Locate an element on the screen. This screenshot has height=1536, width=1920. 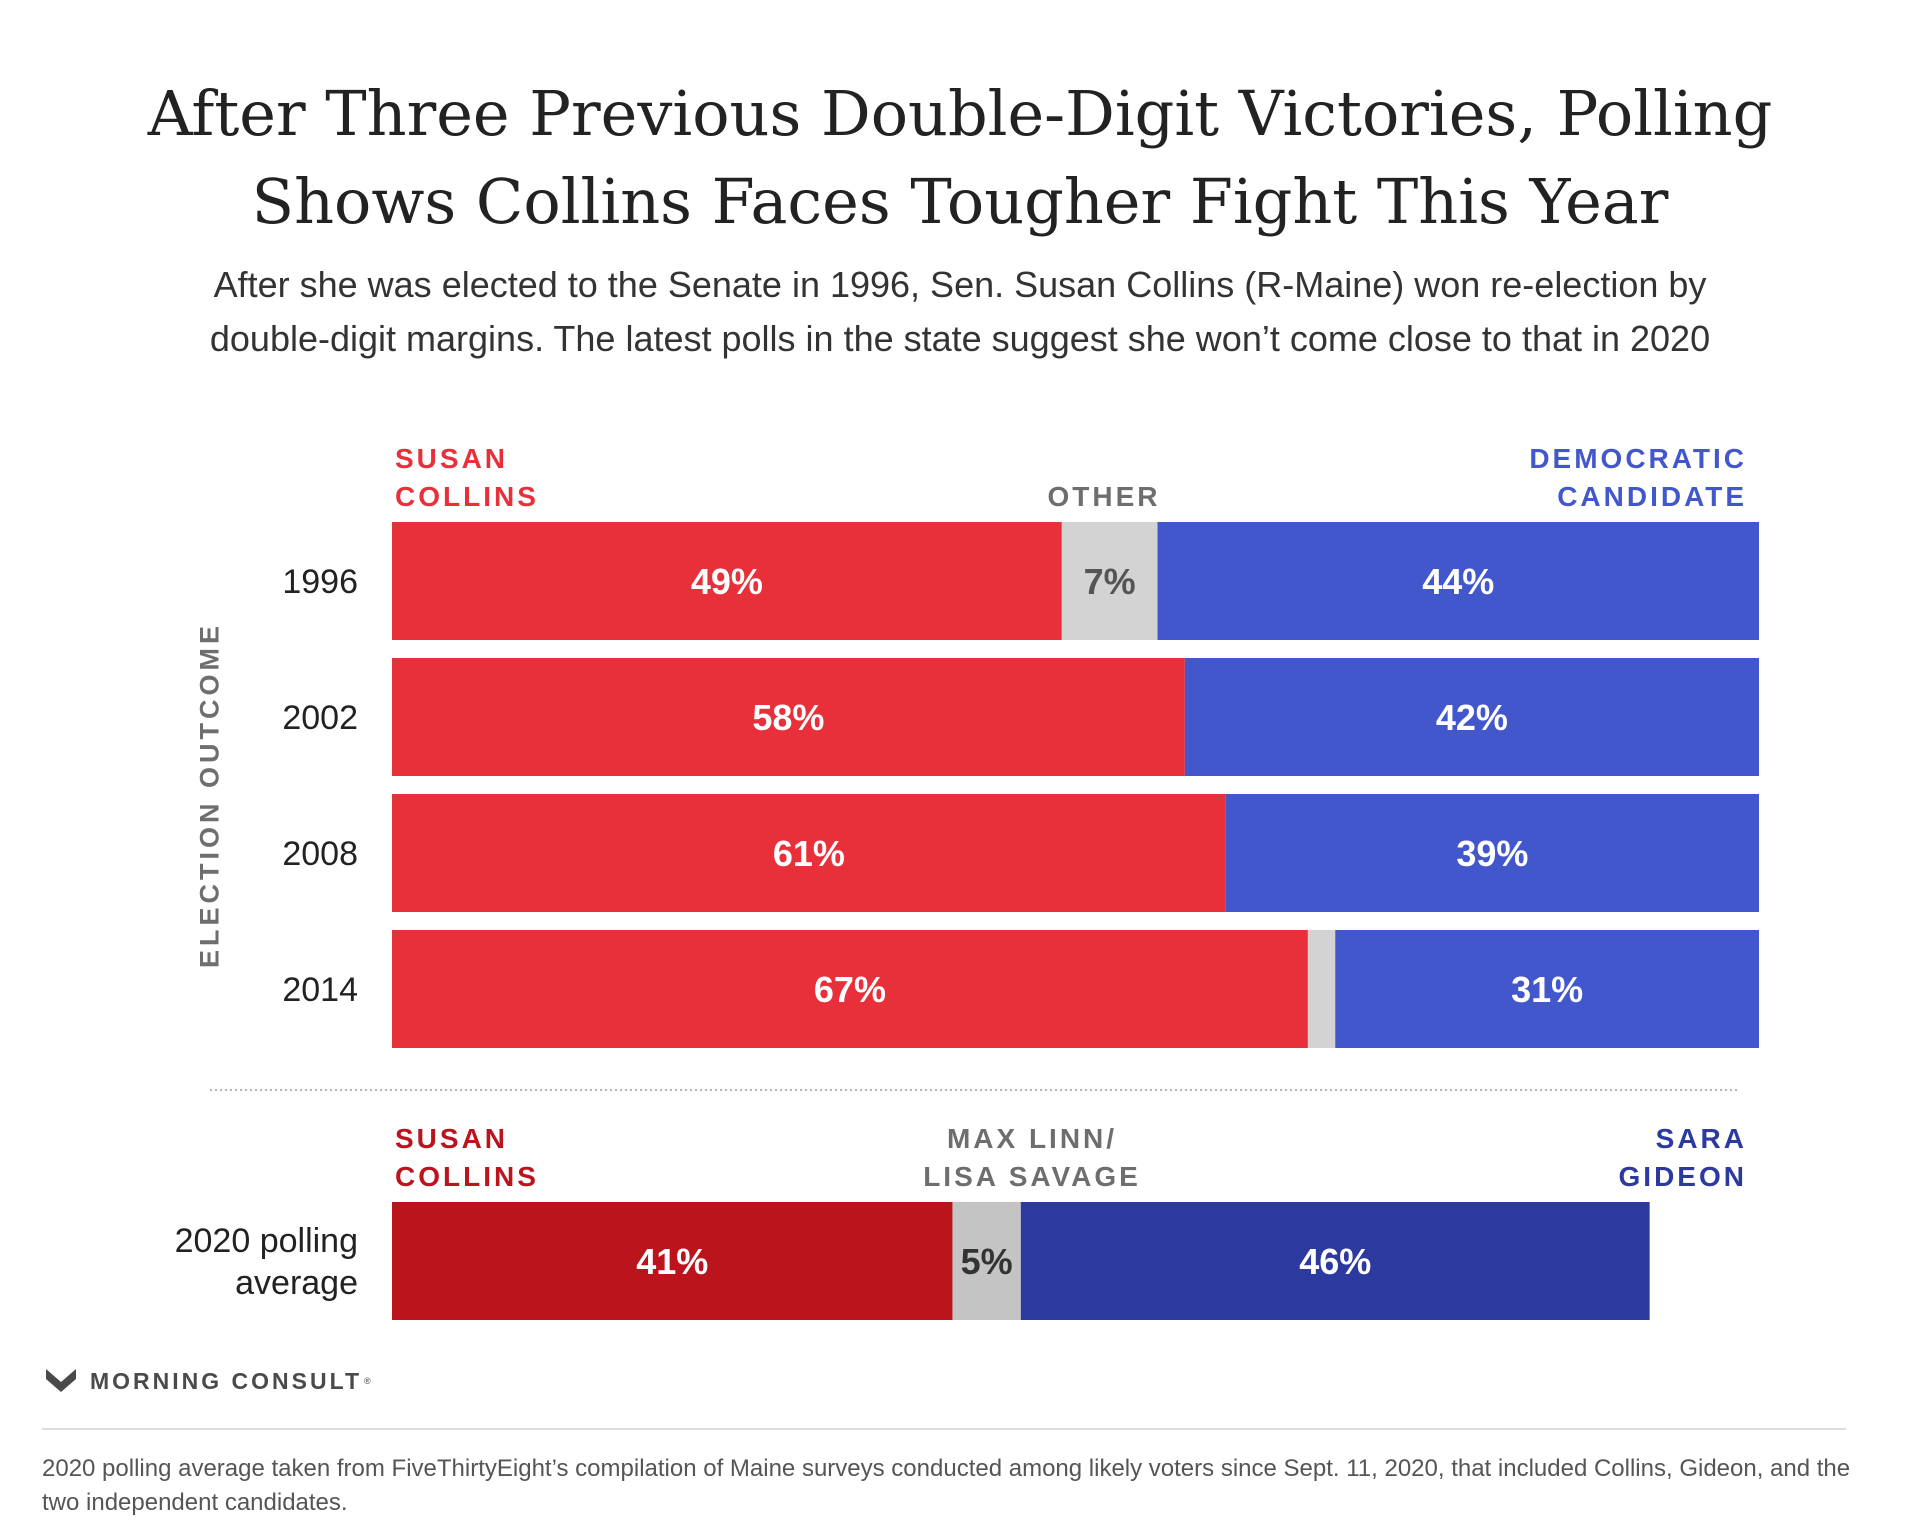
bar-segment-collins-2008 is located at coordinates (809, 853).